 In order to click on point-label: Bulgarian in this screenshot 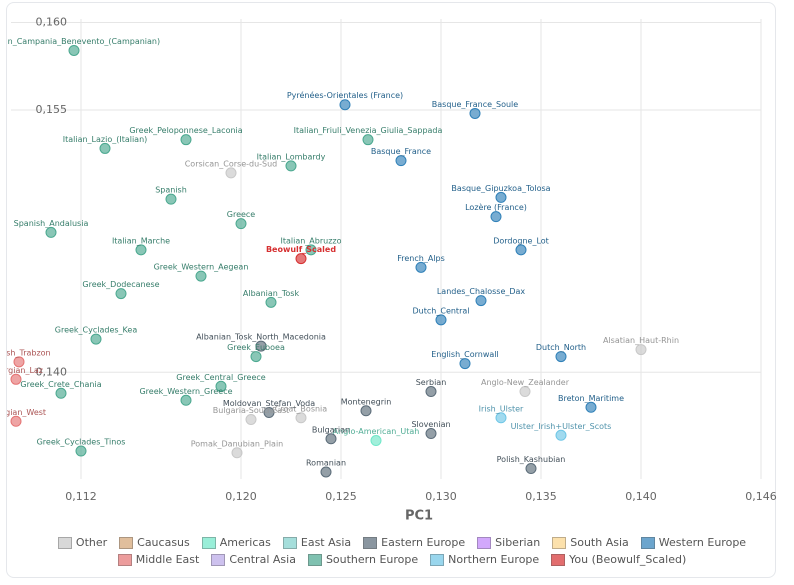, I will do `click(331, 429)`.